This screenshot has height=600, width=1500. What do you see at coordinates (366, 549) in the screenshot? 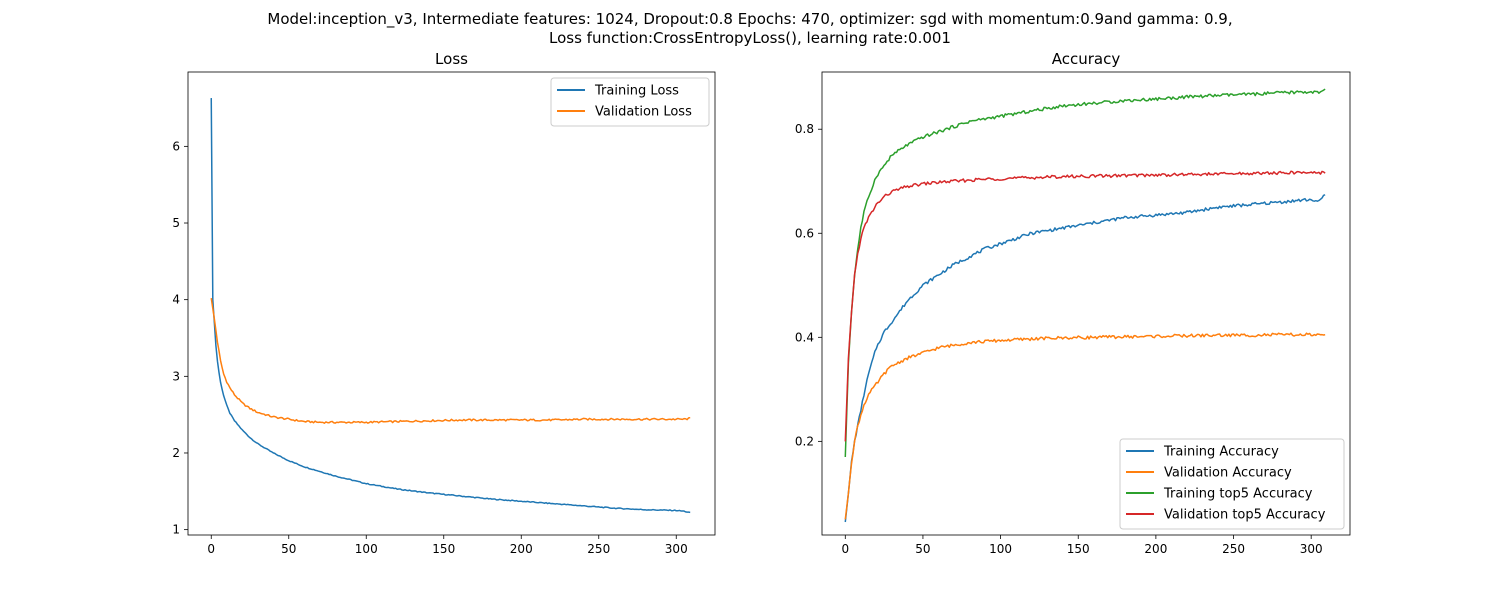
I see `loss-x-tick-label: 100` at bounding box center [366, 549].